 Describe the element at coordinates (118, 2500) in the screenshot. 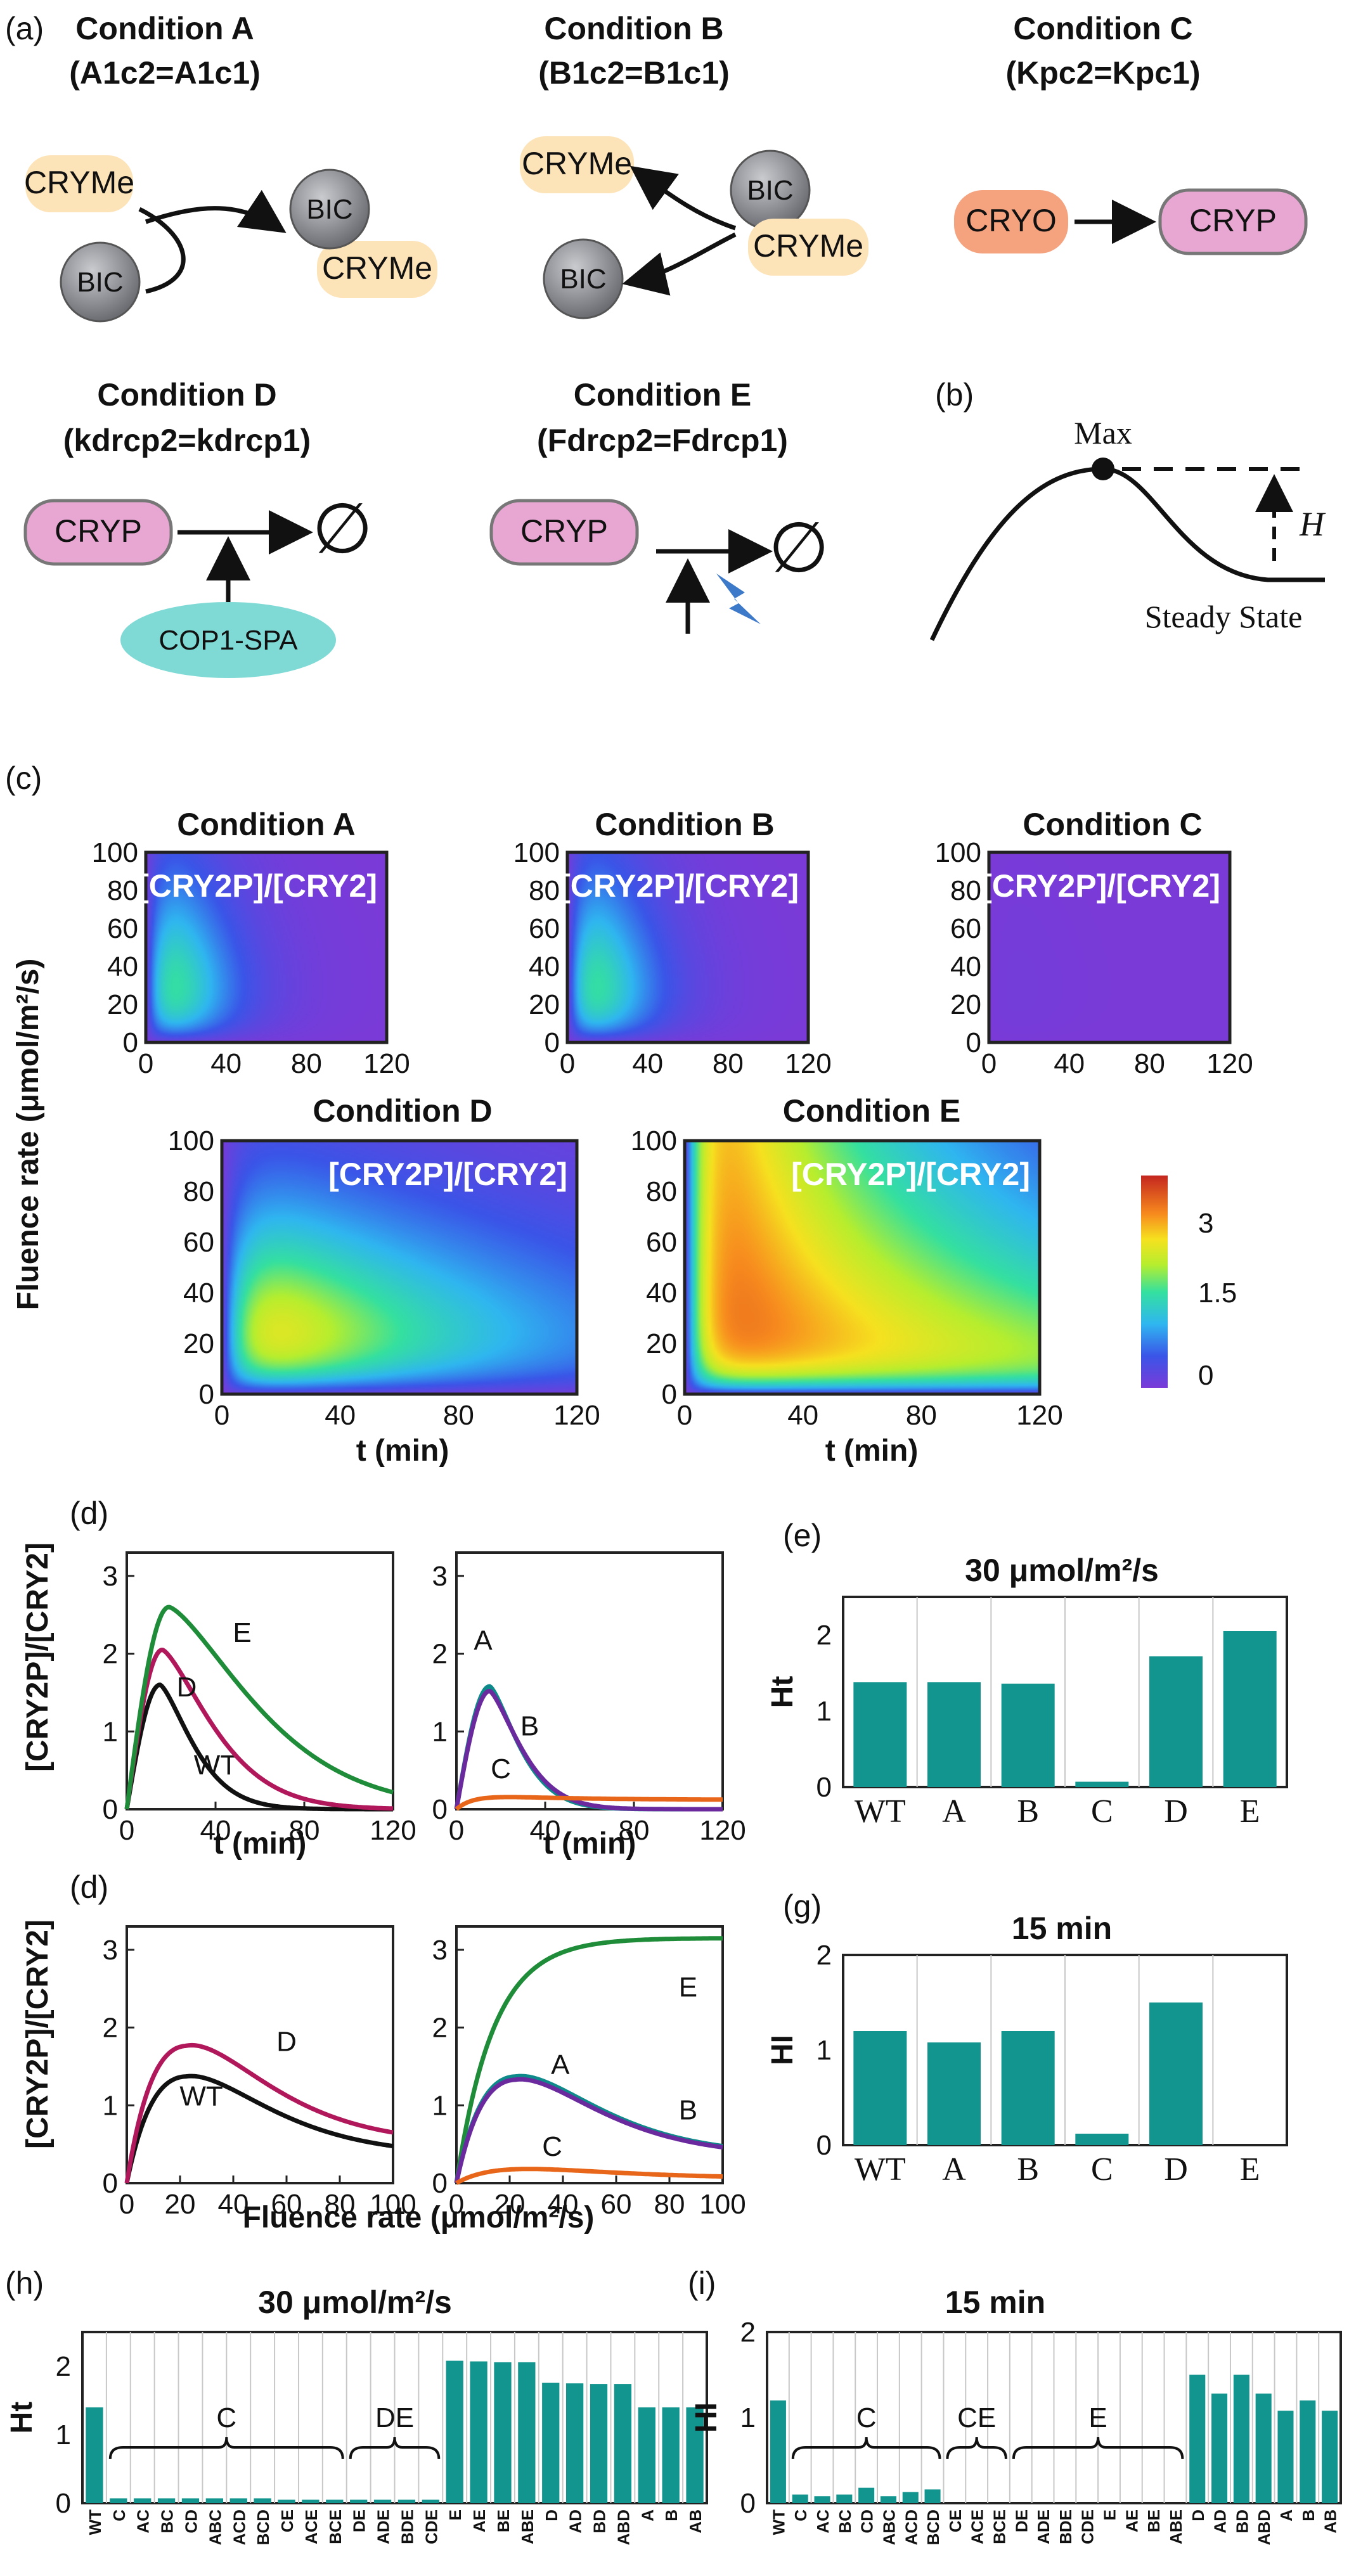

I see `bar-c` at that location.